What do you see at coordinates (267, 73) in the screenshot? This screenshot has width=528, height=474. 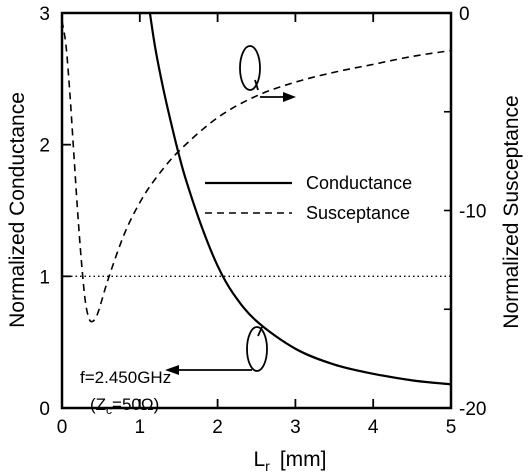 I see `arrow-to-right-axis-icon` at bounding box center [267, 73].